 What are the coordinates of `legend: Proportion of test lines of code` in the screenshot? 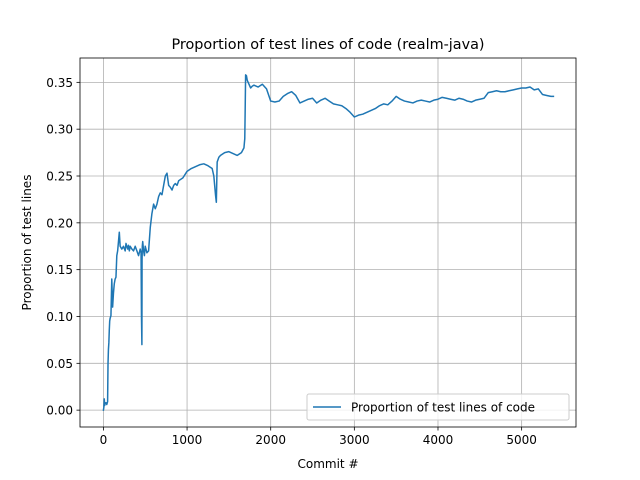 It's located at (438, 407).